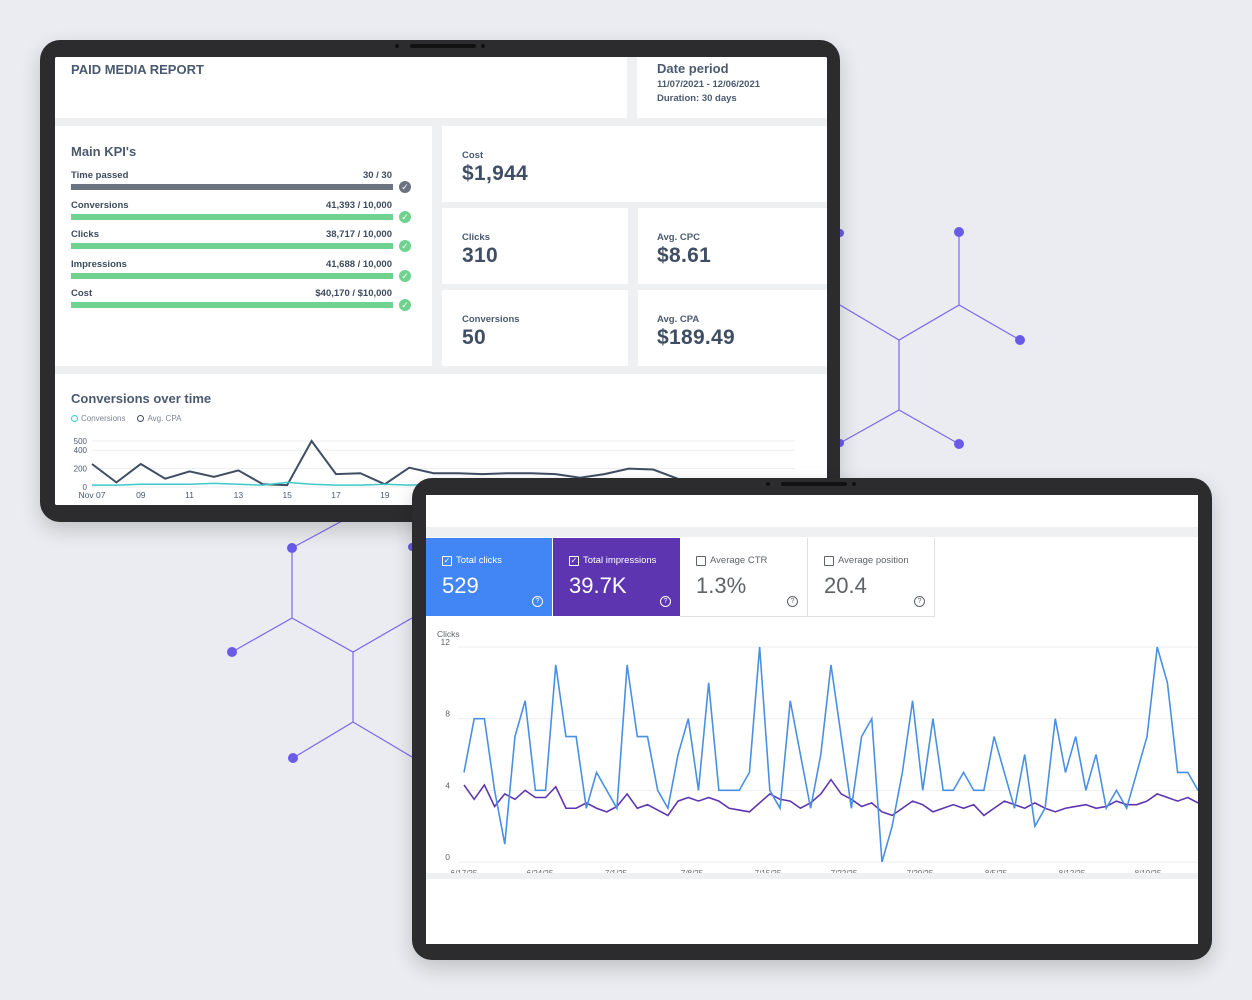 This screenshot has width=1252, height=1000. What do you see at coordinates (697, 98) in the screenshot?
I see `duration: Duration: 30 days` at bounding box center [697, 98].